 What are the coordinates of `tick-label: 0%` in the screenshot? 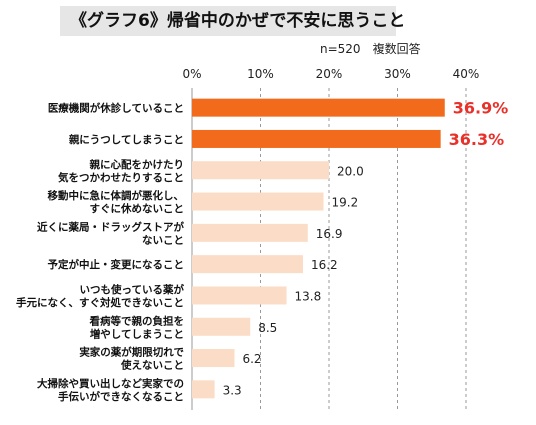 It's located at (191, 74).